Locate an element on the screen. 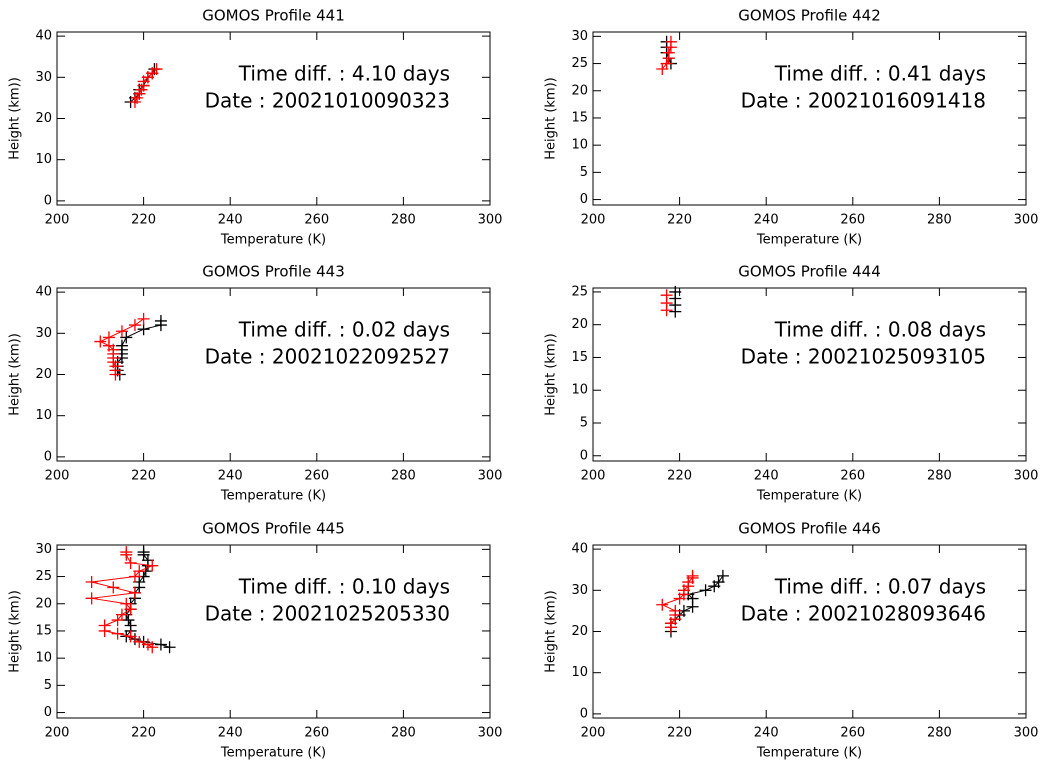 Image resolution: width=1048 pixels, height=760 pixels. annotation: Time diff. : 0.02 days is located at coordinates (344, 330).